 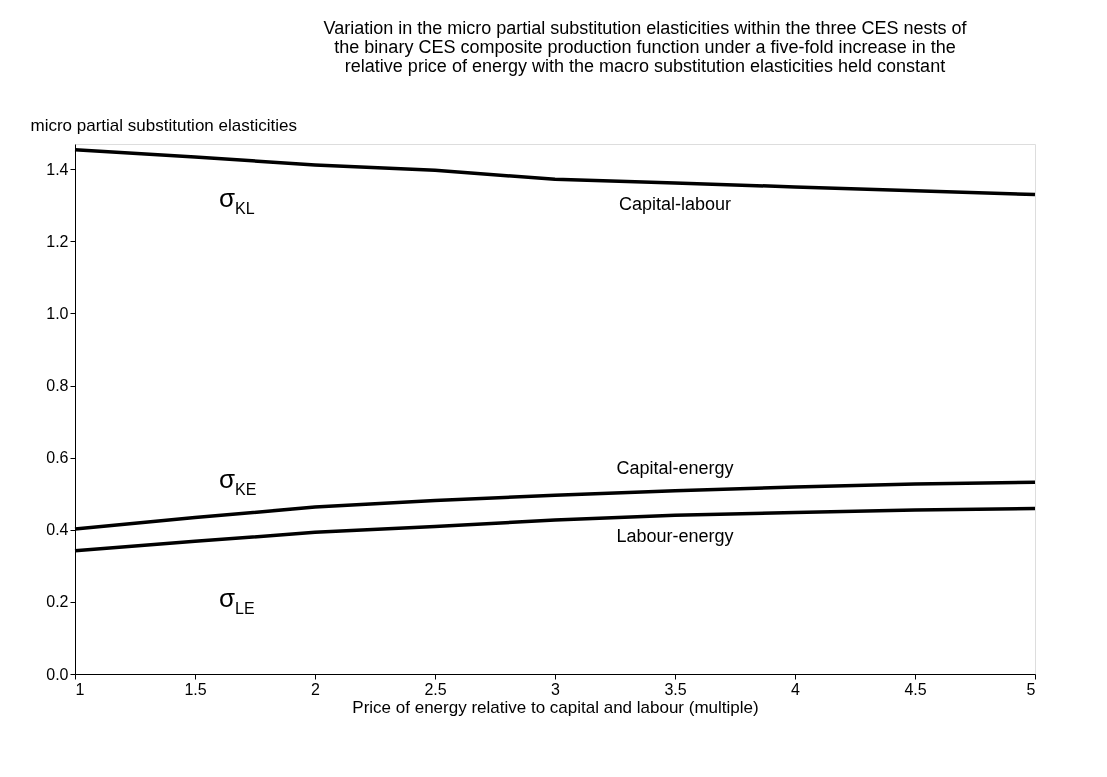 What do you see at coordinates (435, 689) in the screenshot?
I see `x-tick-label: 2.5` at bounding box center [435, 689].